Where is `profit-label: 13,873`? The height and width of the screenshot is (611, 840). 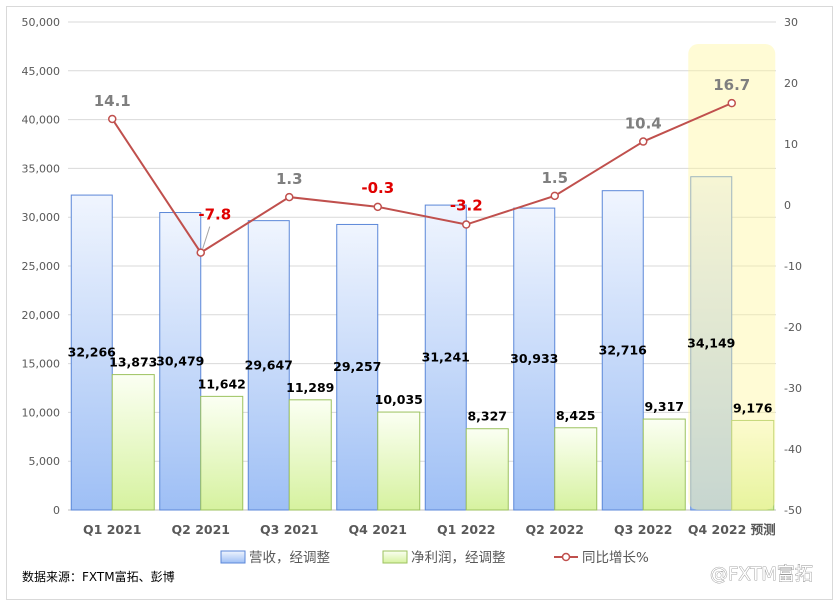 profit-label: 13,873 is located at coordinates (133, 362).